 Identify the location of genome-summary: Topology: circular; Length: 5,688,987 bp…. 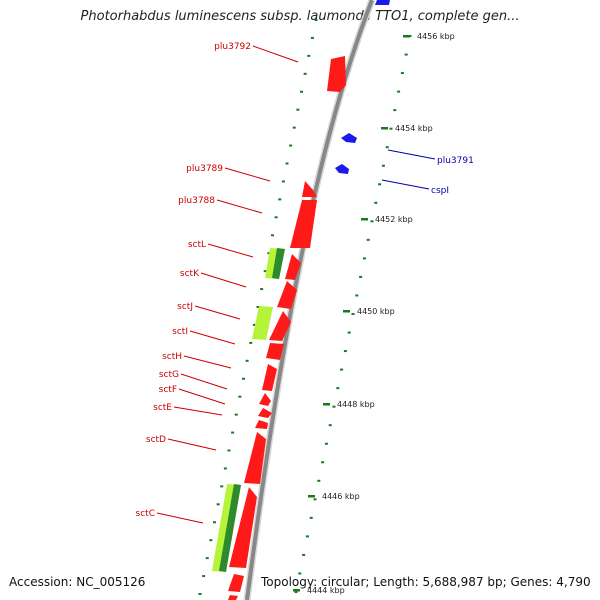
(426, 582).